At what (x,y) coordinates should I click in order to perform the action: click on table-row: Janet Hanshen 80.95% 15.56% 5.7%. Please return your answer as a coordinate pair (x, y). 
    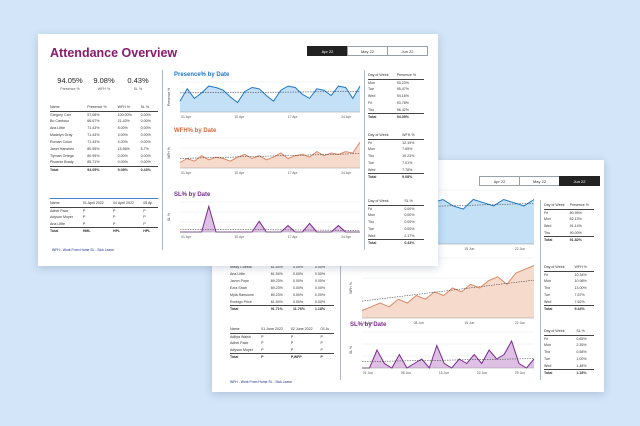
    Looking at the image, I should click on (104, 148).